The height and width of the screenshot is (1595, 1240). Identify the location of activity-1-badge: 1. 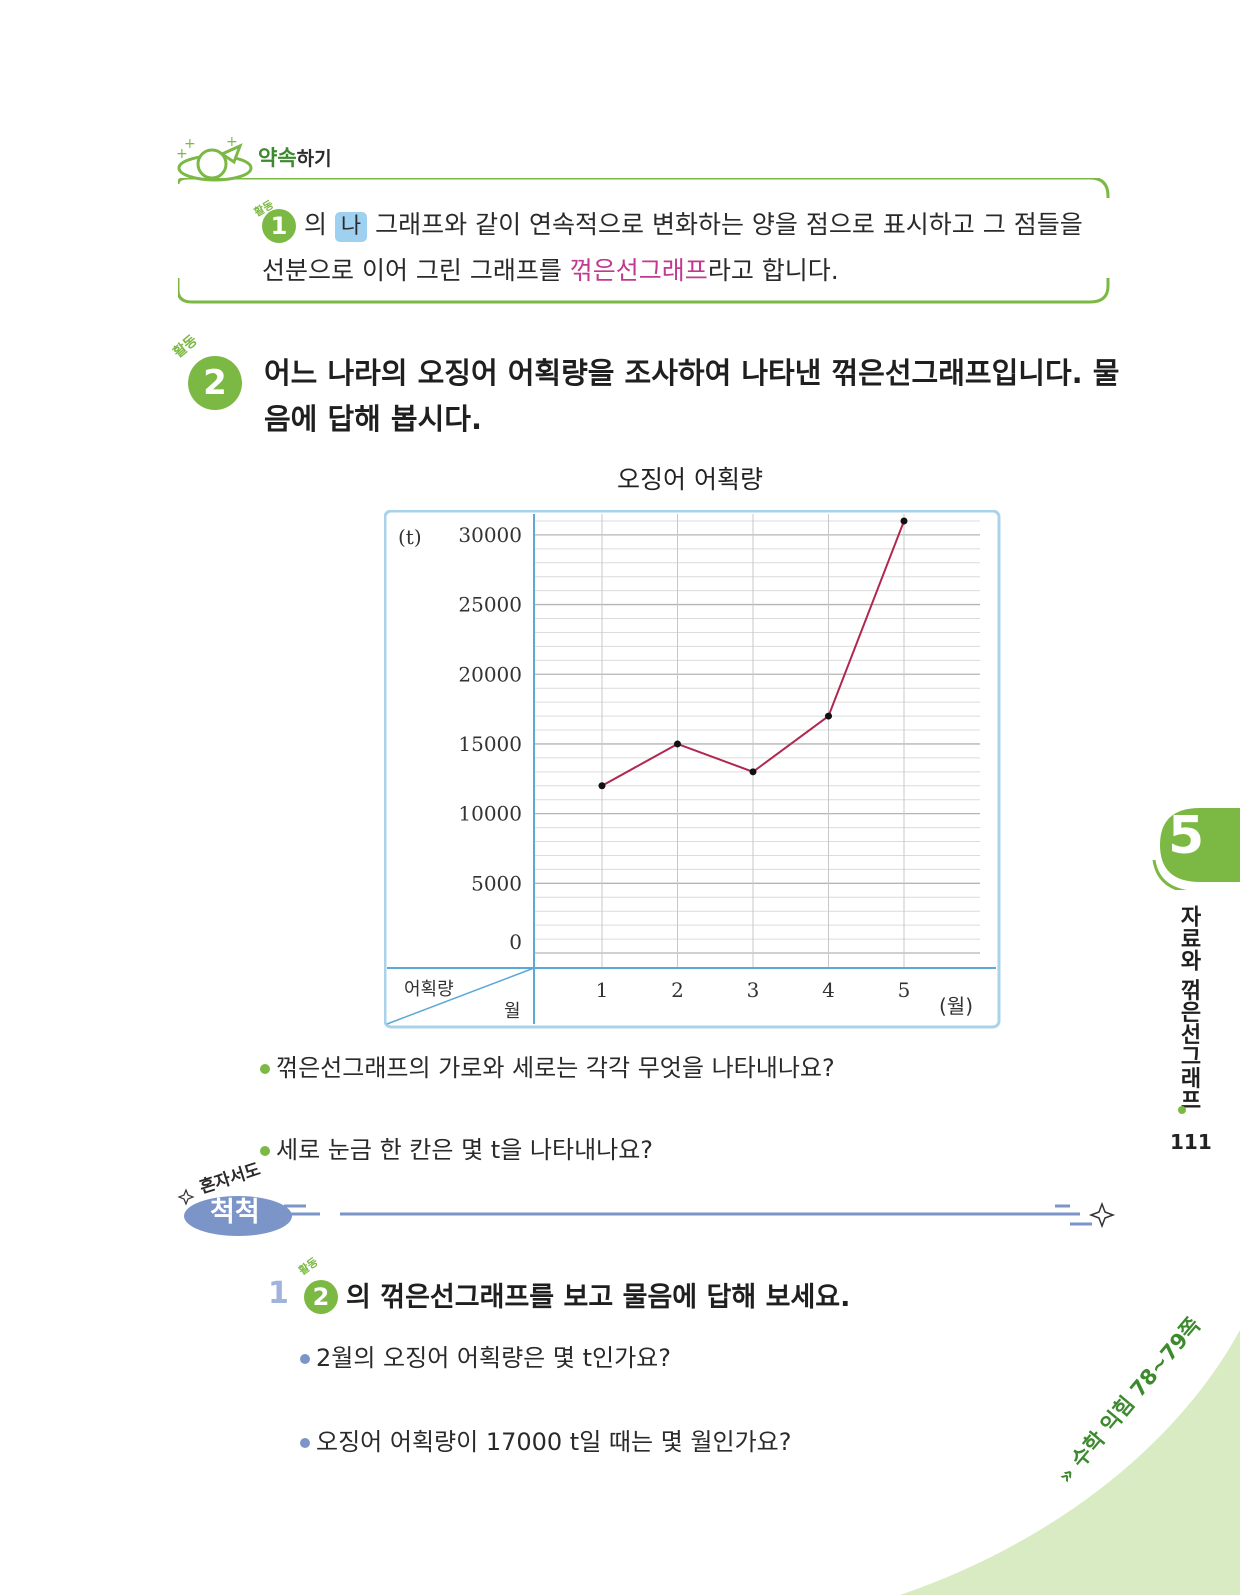
(279, 226).